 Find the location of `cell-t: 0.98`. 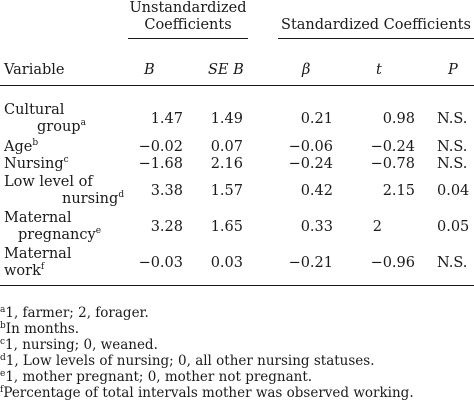

cell-t: 0.98 is located at coordinates (398, 119).